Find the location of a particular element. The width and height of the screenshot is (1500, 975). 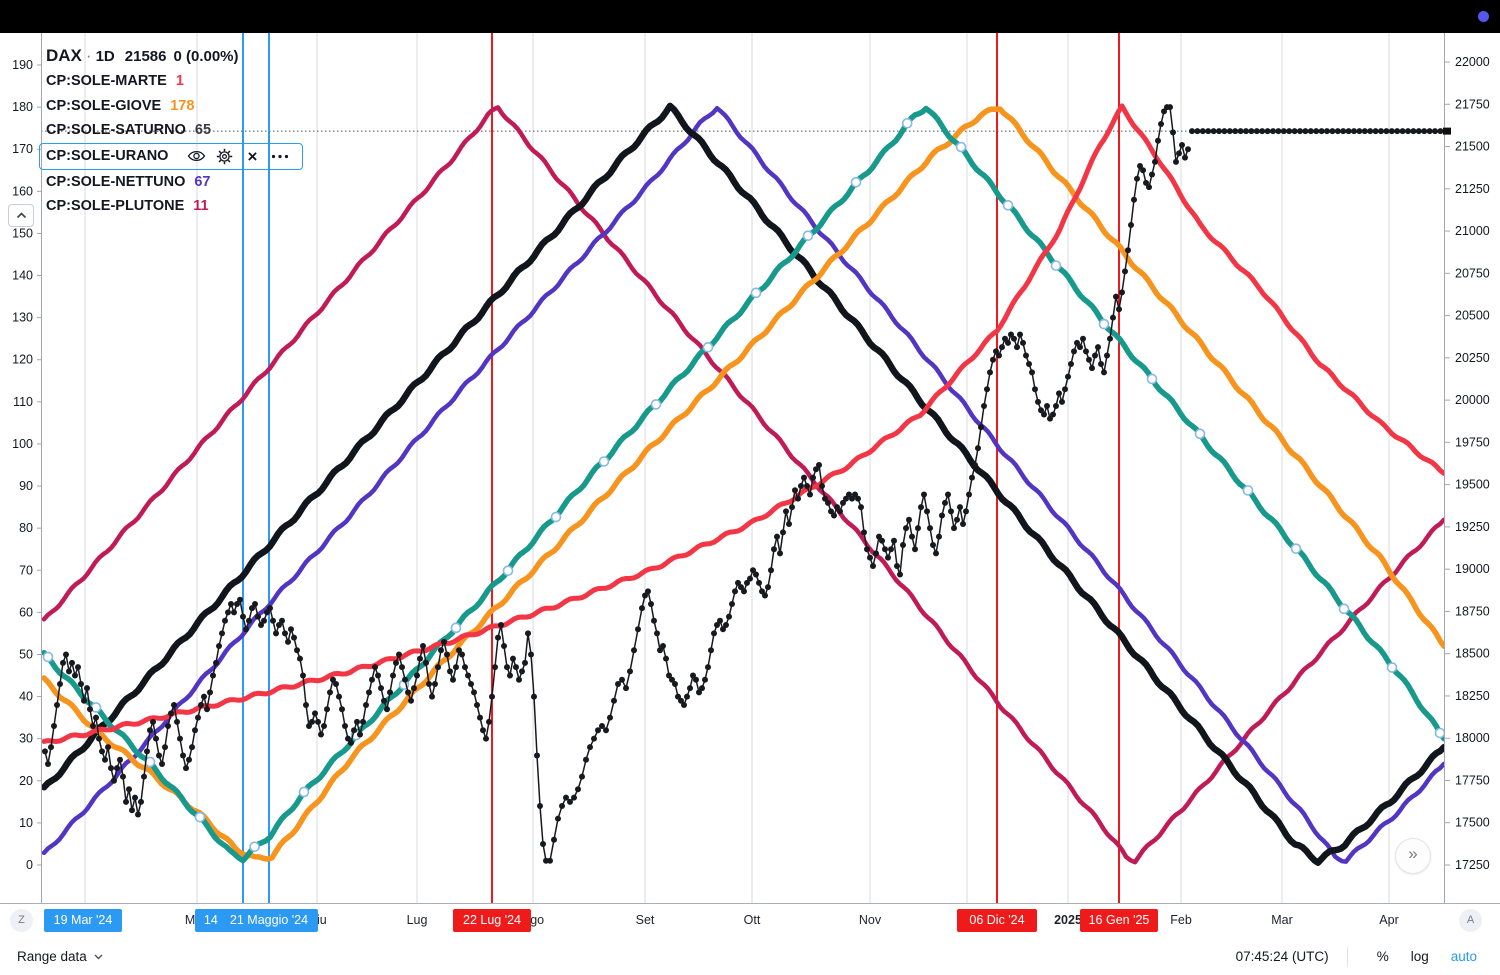

svg-text: 21750 is located at coordinates (1472, 104).